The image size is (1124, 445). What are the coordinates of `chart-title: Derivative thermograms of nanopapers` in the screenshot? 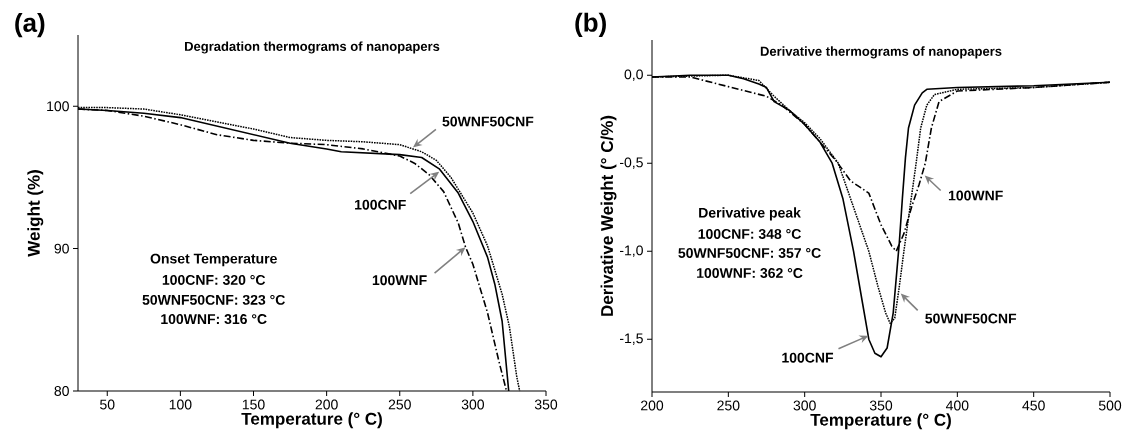 It's located at (881, 52).